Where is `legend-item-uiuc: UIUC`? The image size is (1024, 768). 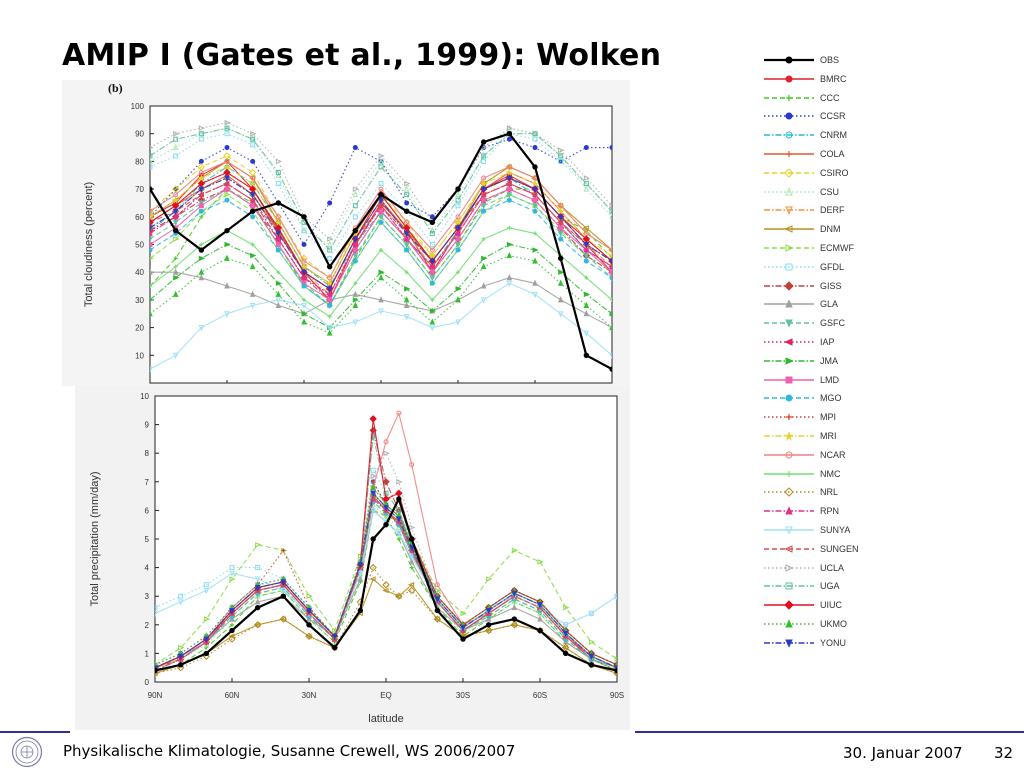 legend-item-uiuc: UIUC is located at coordinates (812, 606).